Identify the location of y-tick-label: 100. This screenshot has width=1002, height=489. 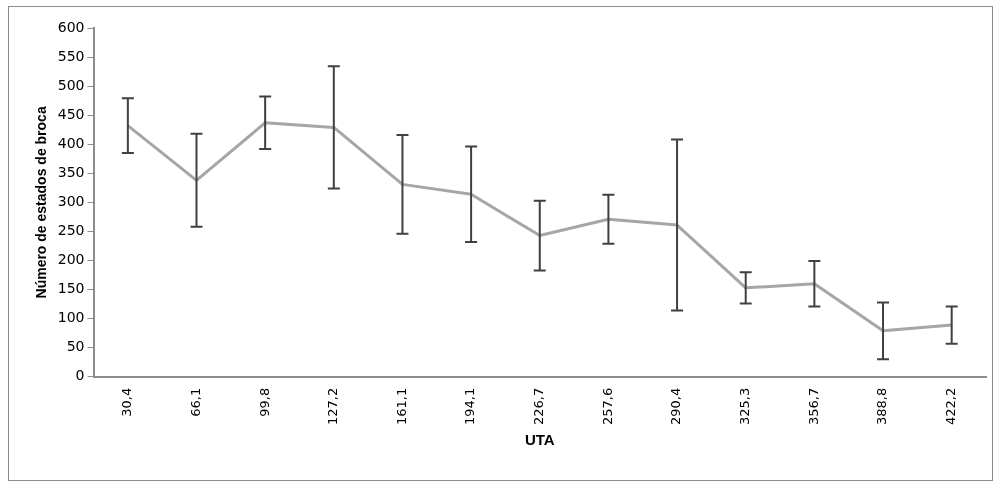
(71, 317).